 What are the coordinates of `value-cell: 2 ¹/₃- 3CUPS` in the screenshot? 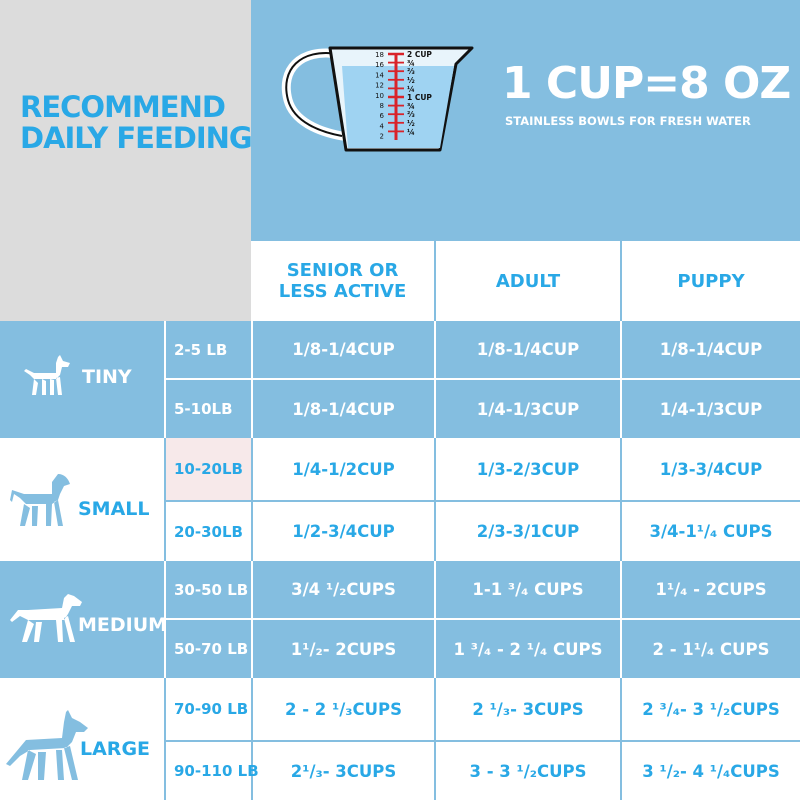 It's located at (528, 709).